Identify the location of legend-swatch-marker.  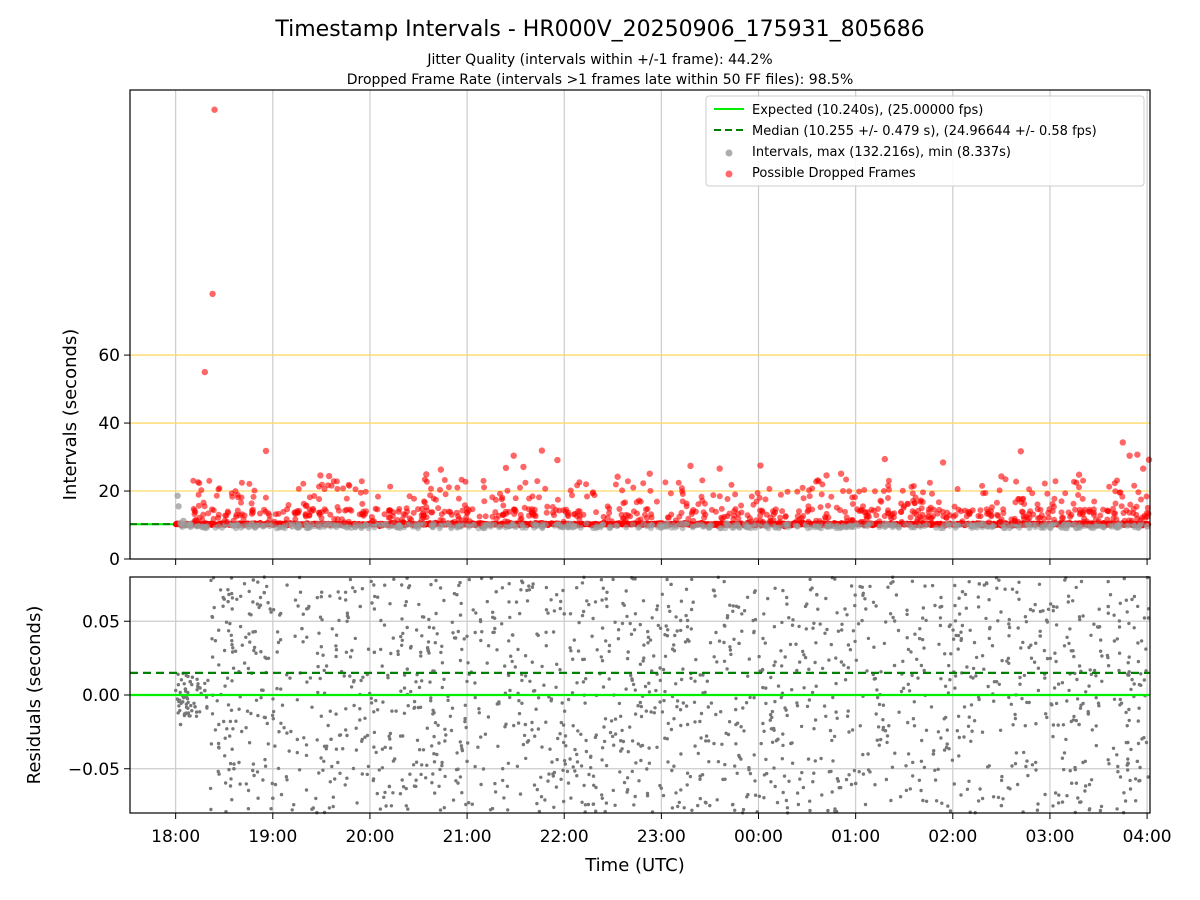
(729, 153).